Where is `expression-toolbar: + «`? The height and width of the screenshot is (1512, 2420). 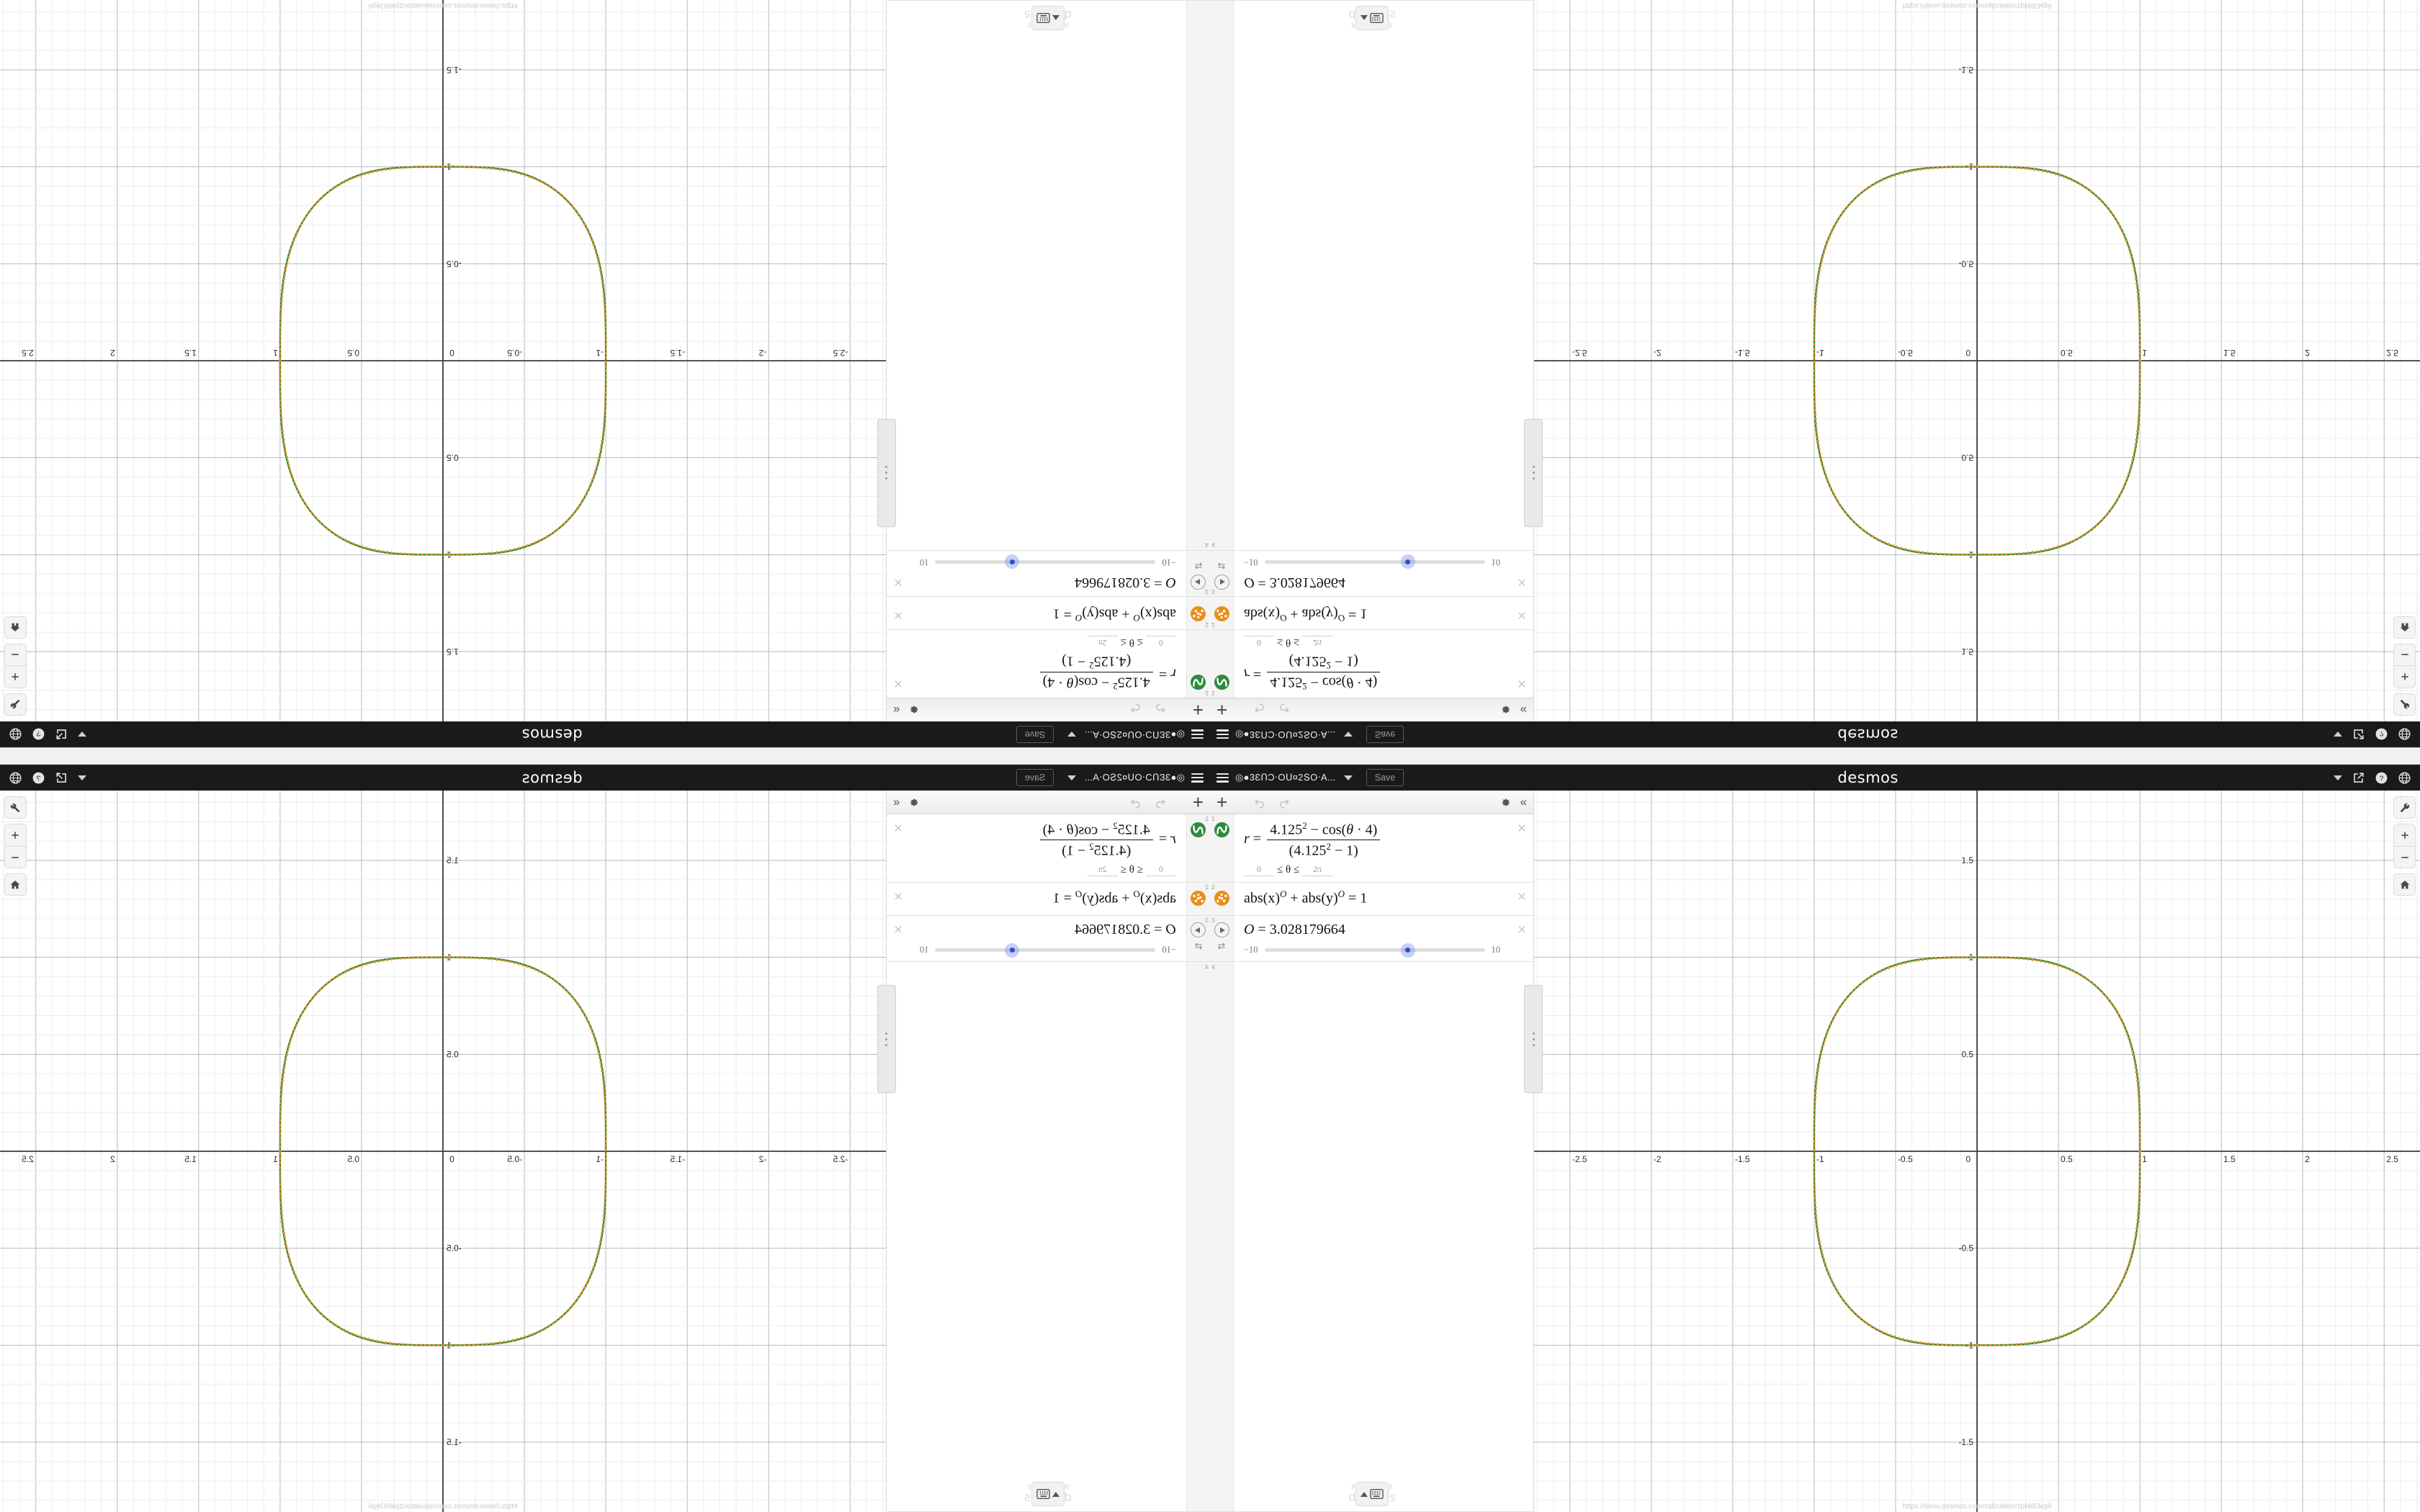 expression-toolbar: + « is located at coordinates (1048, 709).